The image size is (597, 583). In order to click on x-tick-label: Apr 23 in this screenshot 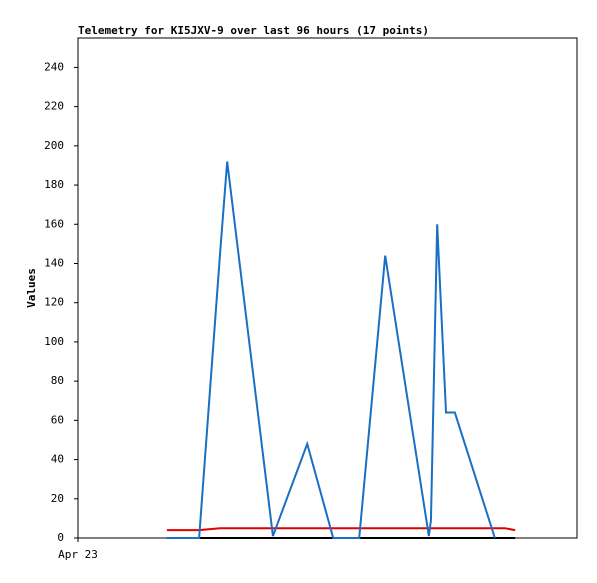, I will do `click(78, 554)`.